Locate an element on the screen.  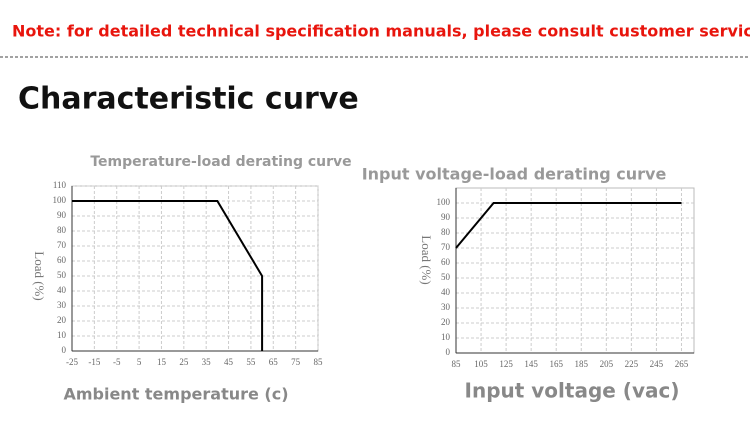
x-tick-label: 15 is located at coordinates (162, 362).